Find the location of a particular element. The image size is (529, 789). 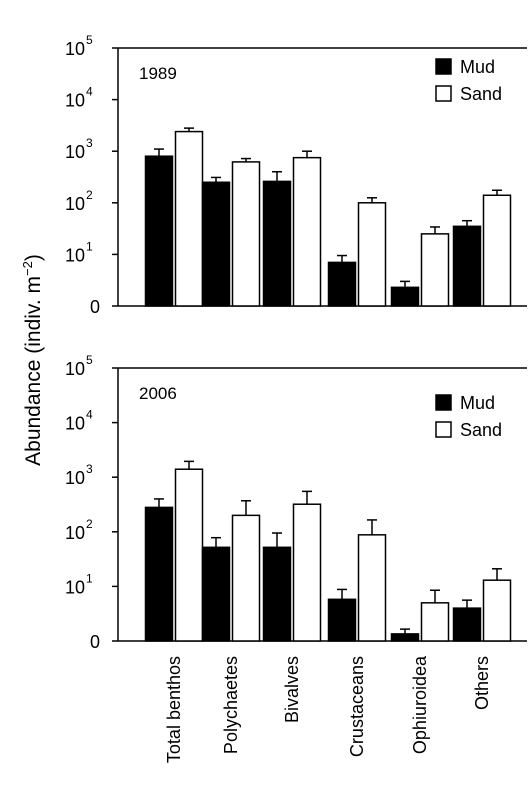

x-tick-label: Crustaceans is located at coordinates (357, 706).